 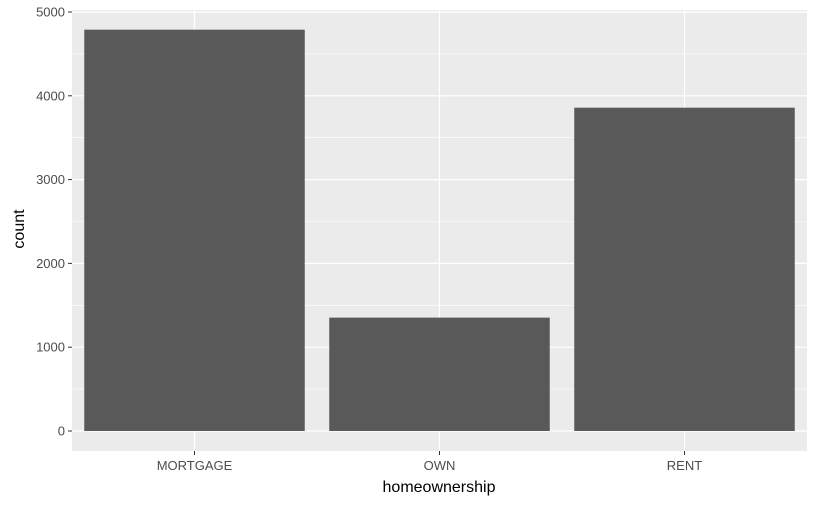 I want to click on y-tick-label: 2000, so click(x=50, y=263).